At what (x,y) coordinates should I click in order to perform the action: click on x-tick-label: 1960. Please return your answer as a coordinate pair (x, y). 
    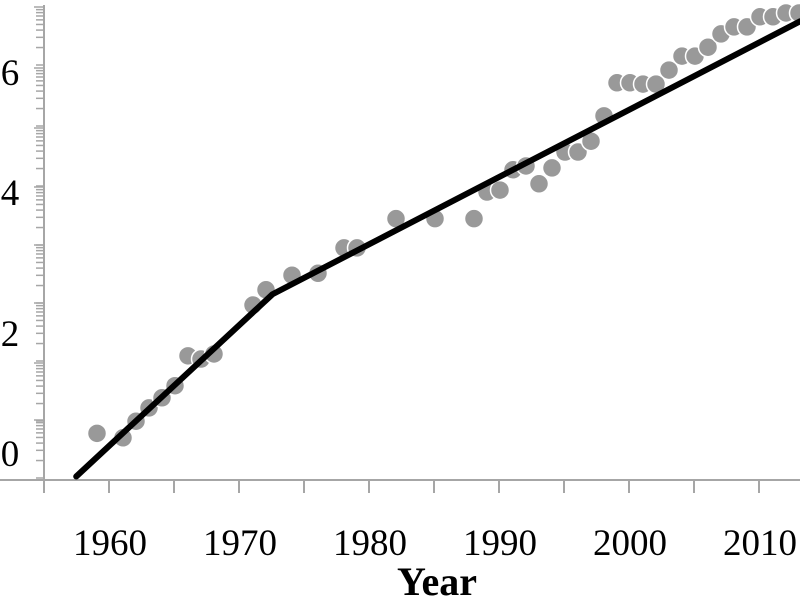
    Looking at the image, I should click on (110, 543).